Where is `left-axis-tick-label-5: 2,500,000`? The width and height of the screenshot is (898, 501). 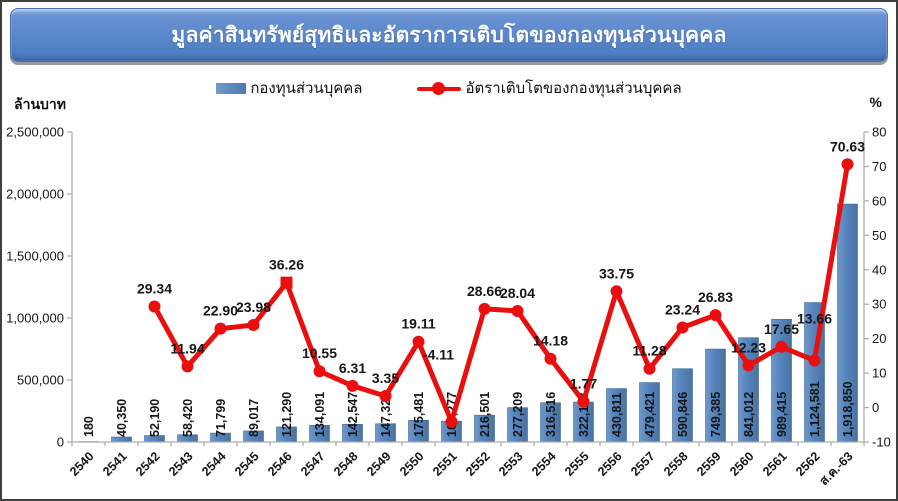 left-axis-tick-label-5: 2,500,000 is located at coordinates (35, 132).